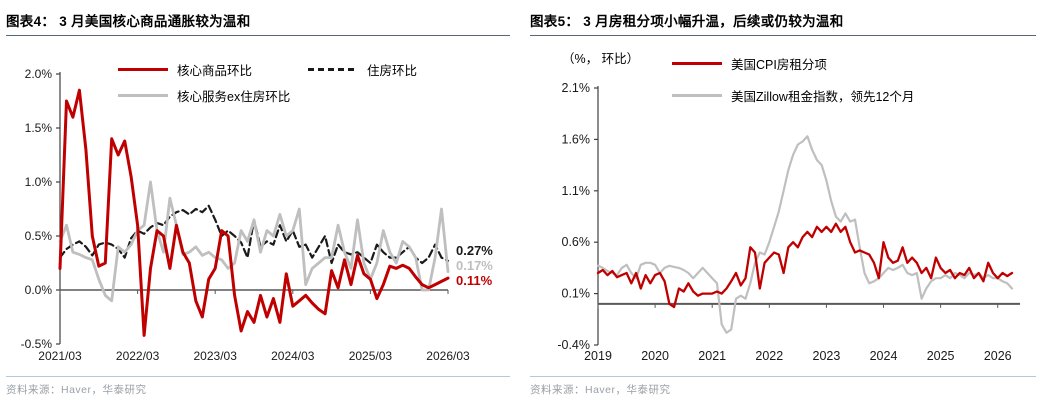  Describe the element at coordinates (576, 242) in the screenshot. I see `svg-text: 0.6%` at that location.